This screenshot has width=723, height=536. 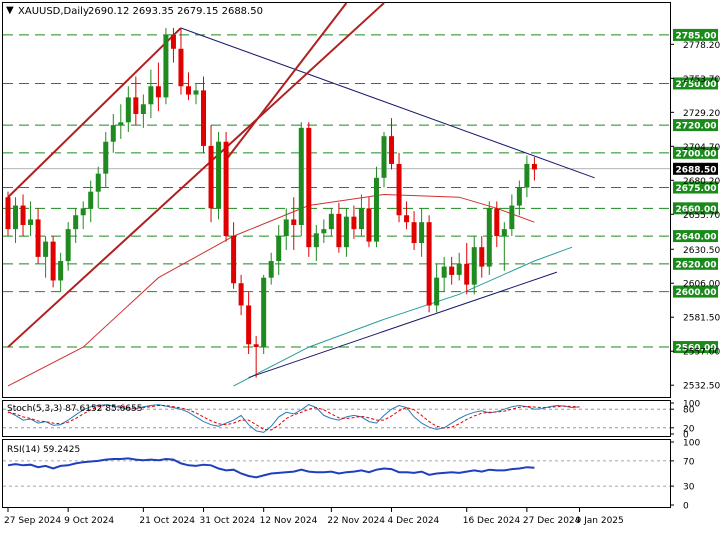 I want to click on stoch-panel-frame, so click(x=336, y=418).